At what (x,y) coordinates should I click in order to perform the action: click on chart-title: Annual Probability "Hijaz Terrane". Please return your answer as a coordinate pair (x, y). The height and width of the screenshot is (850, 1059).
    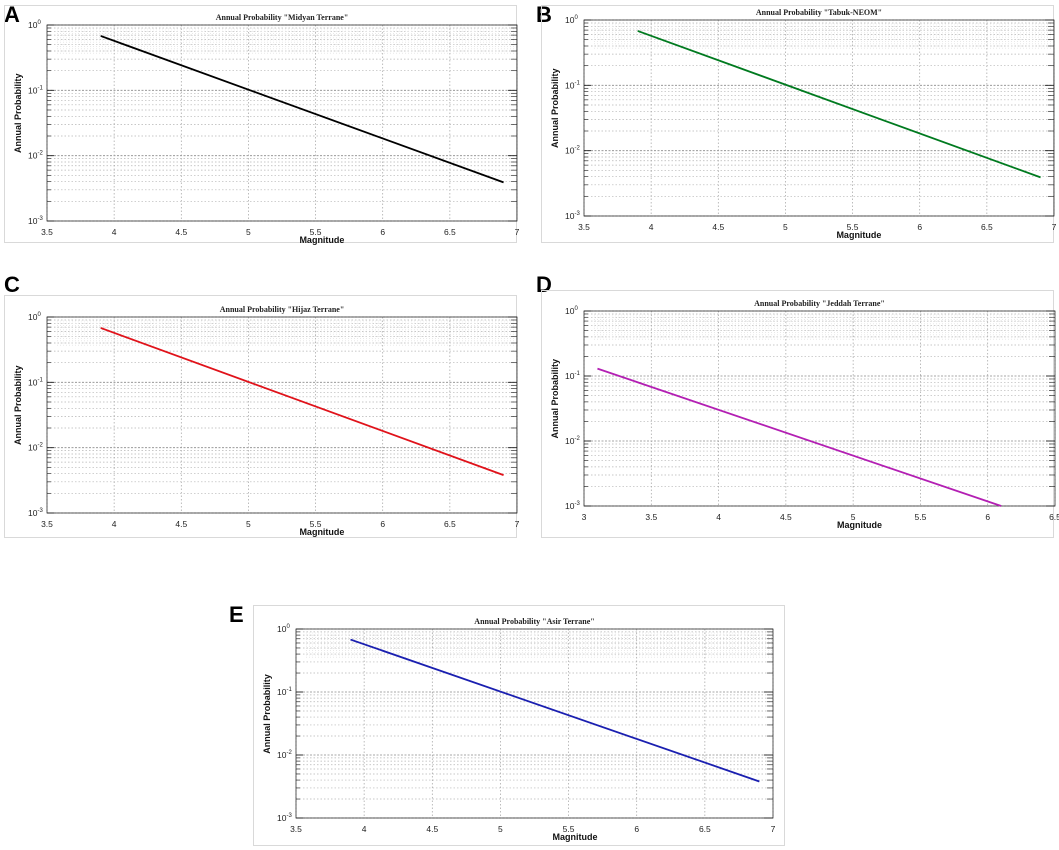
    Looking at the image, I should click on (282, 309).